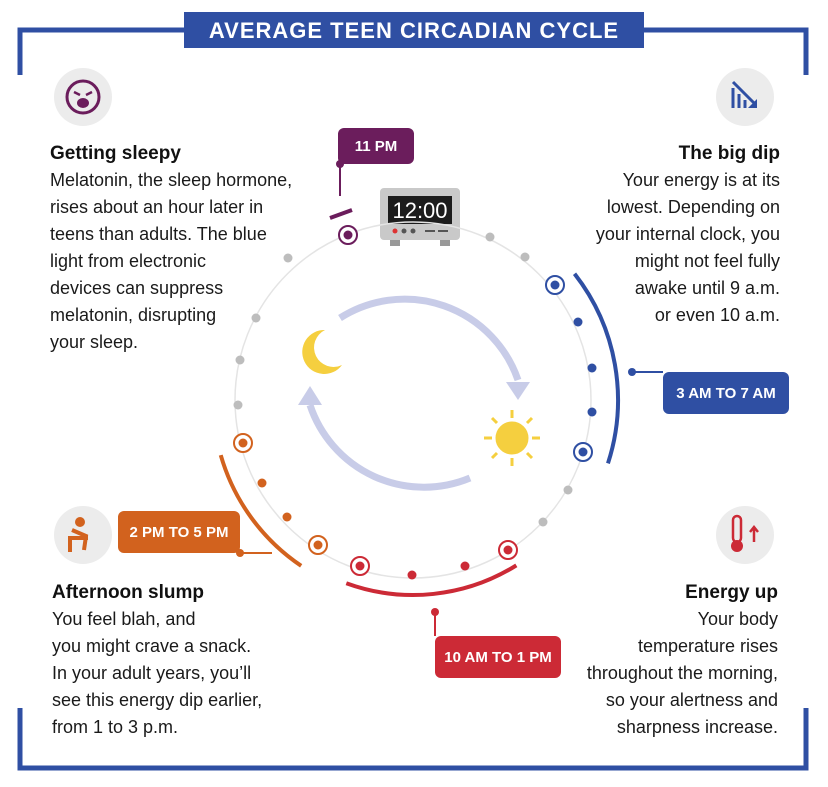 The image size is (828, 787). Describe the element at coordinates (414, 393) in the screenshot. I see `cycle-arrows` at that location.